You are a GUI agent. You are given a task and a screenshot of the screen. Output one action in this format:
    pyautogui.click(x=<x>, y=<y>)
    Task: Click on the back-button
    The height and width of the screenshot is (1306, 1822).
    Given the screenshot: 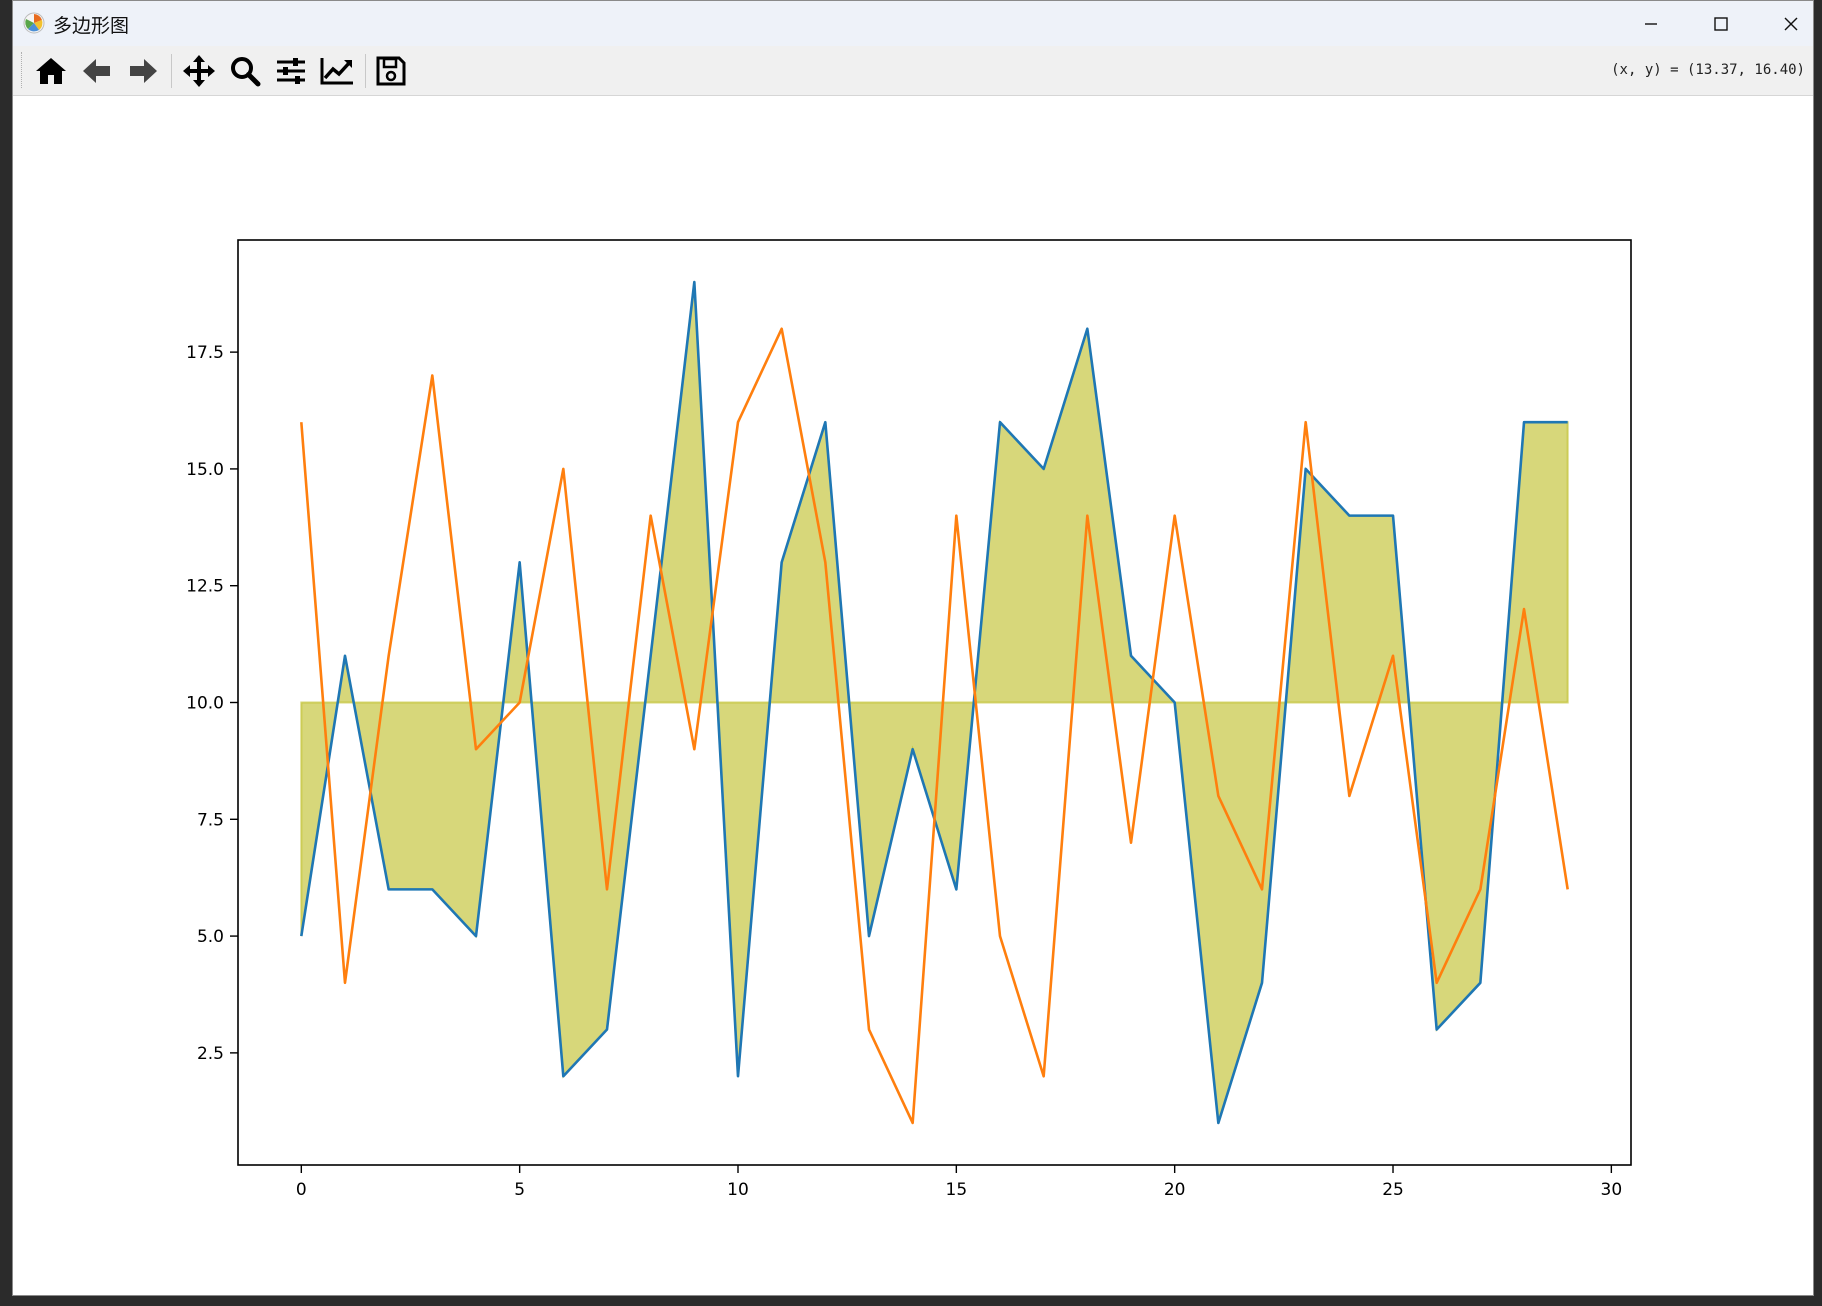 What is the action you would take?
    pyautogui.click(x=97, y=71)
    